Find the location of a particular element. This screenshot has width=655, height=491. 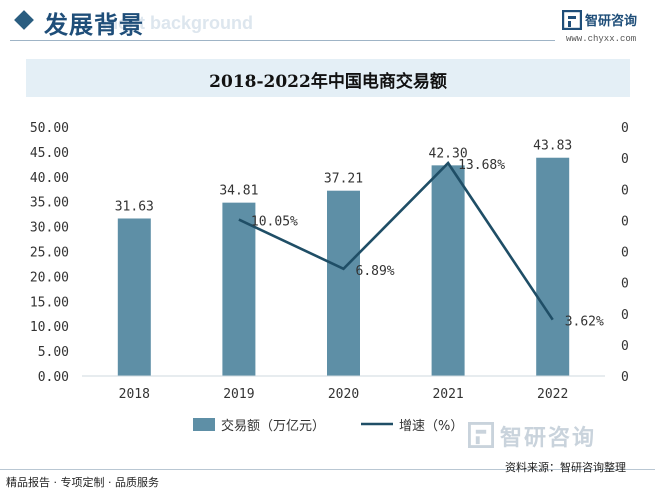

growth-value-label: 10.05% is located at coordinates (274, 222).